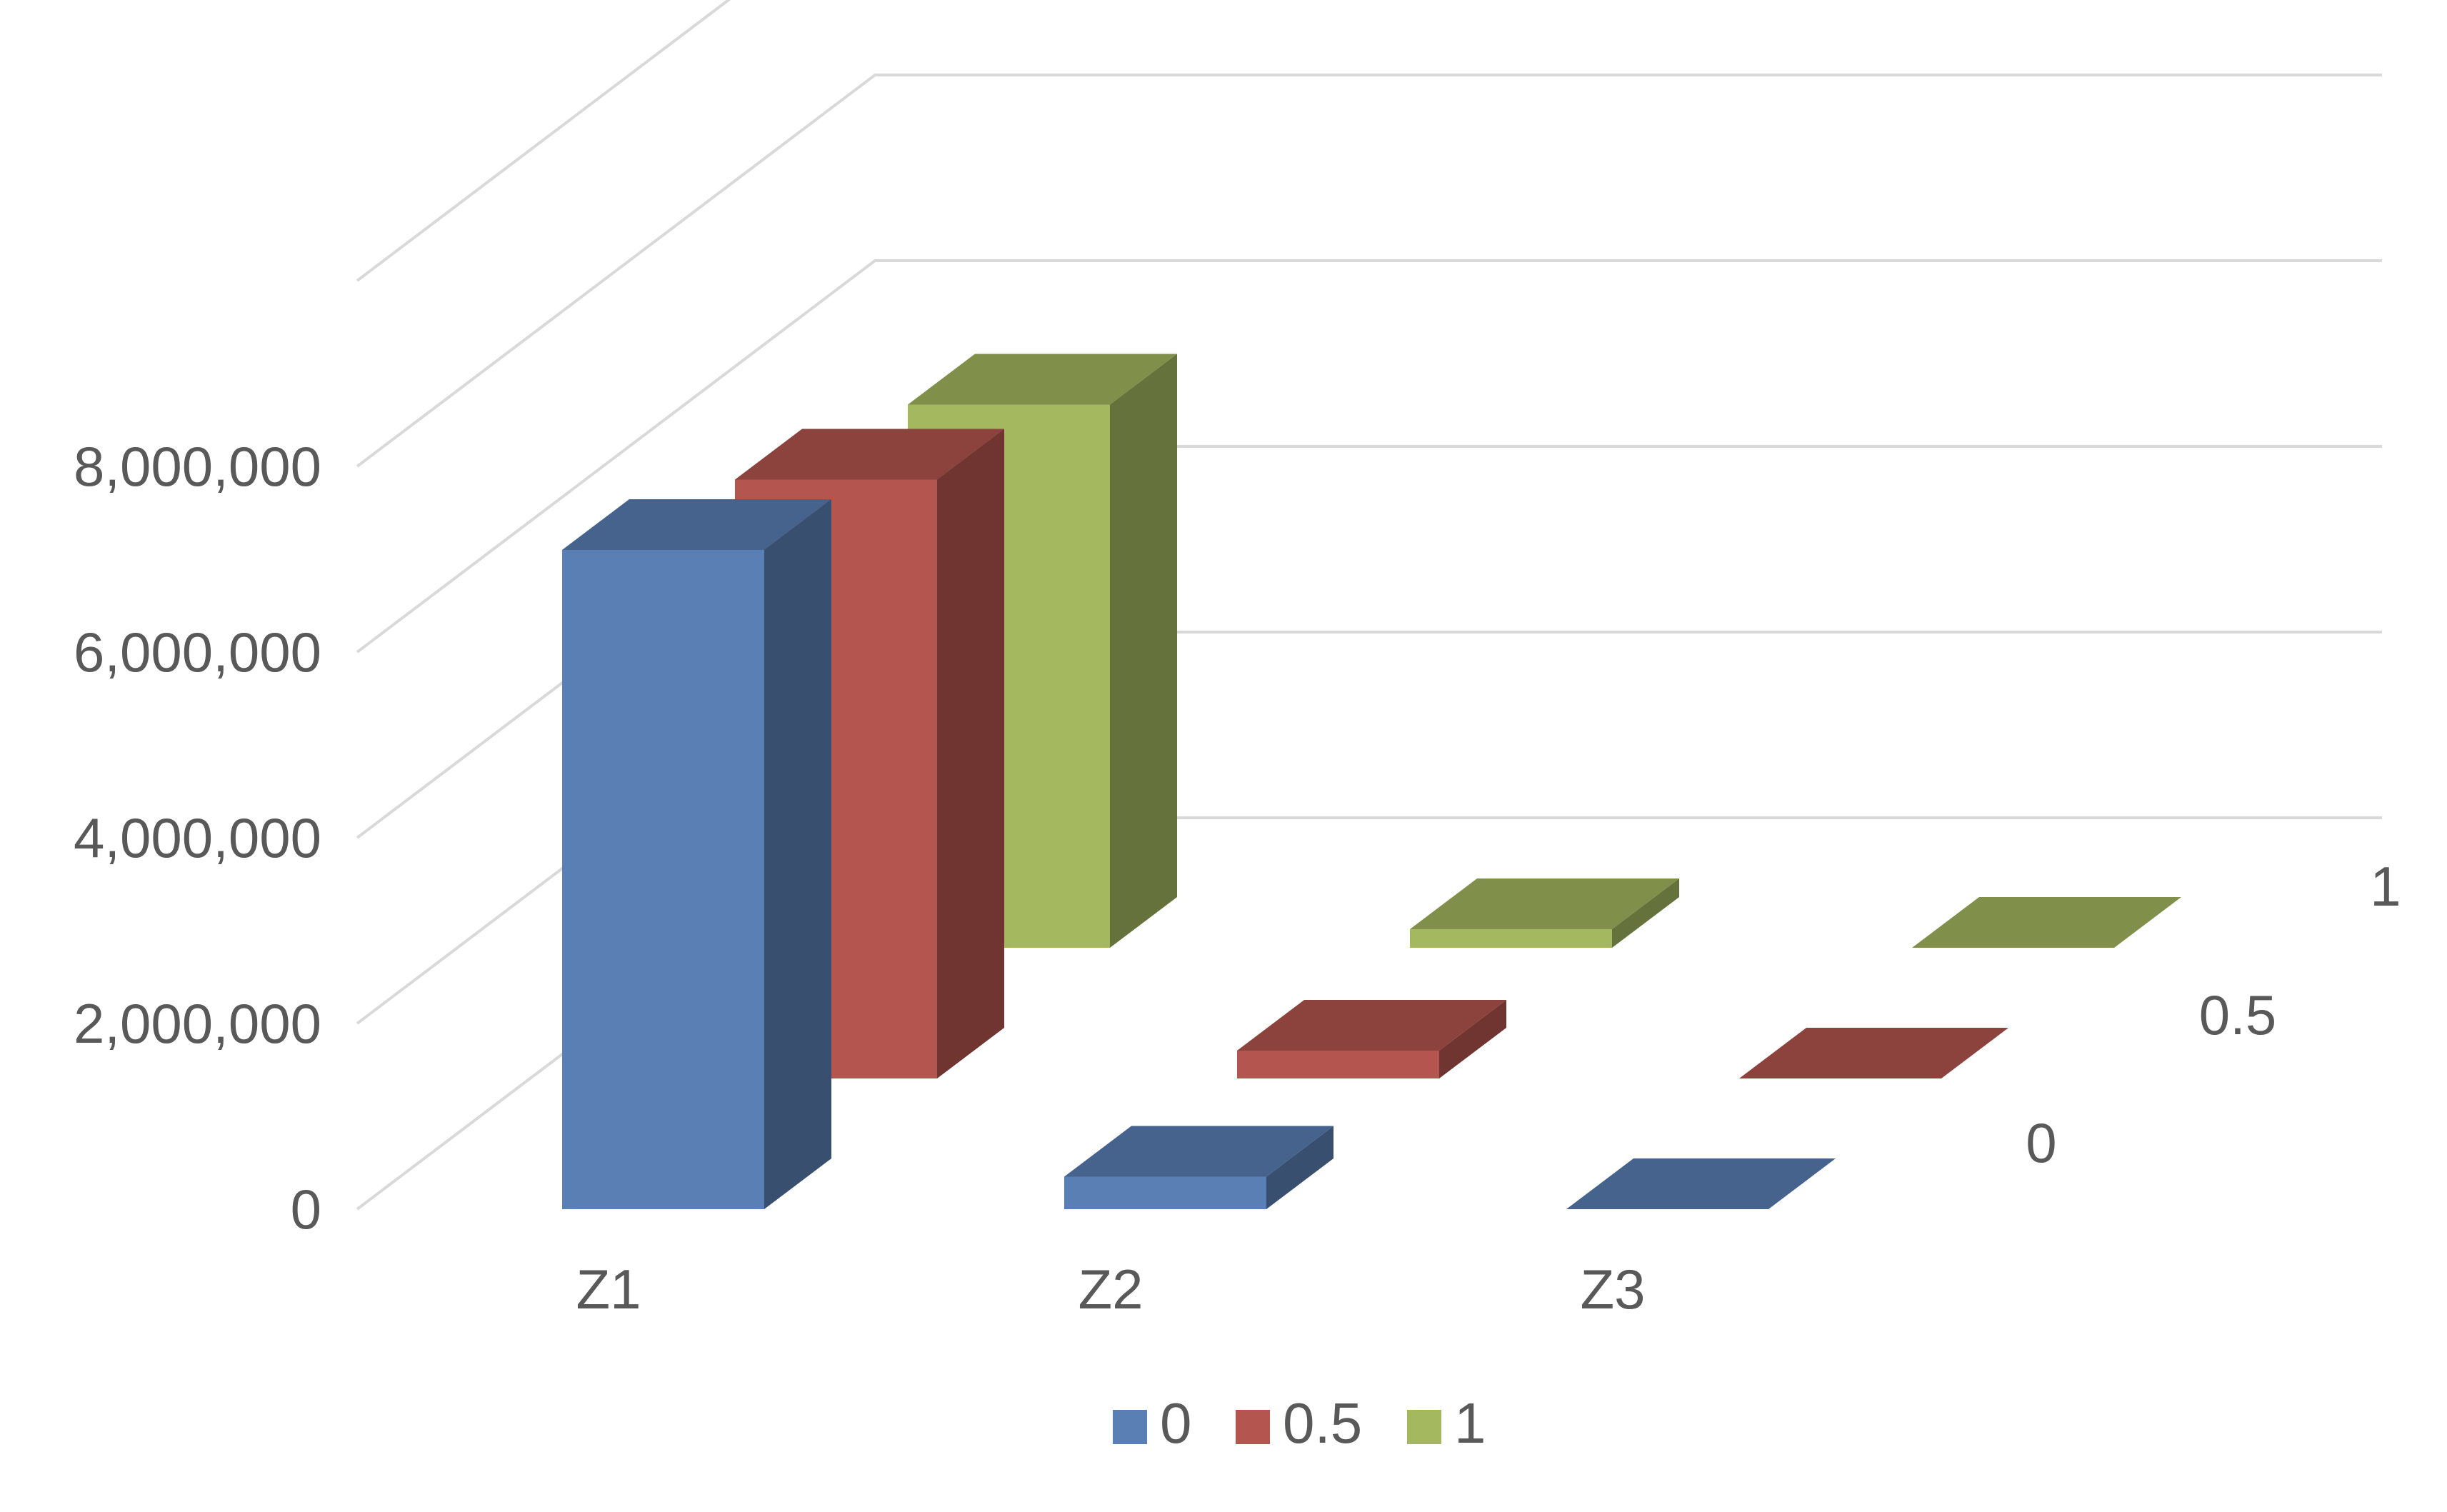 This screenshot has height=1512, width=2447. I want to click on legend-label: 0.5, so click(1322, 1423).